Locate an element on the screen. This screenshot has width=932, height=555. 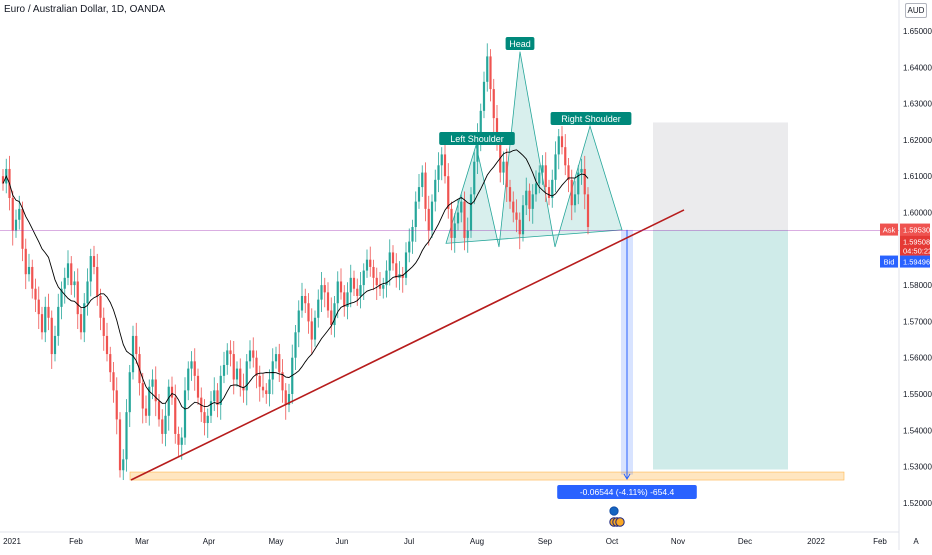
currency-button: AUD is located at coordinates (916, 10).